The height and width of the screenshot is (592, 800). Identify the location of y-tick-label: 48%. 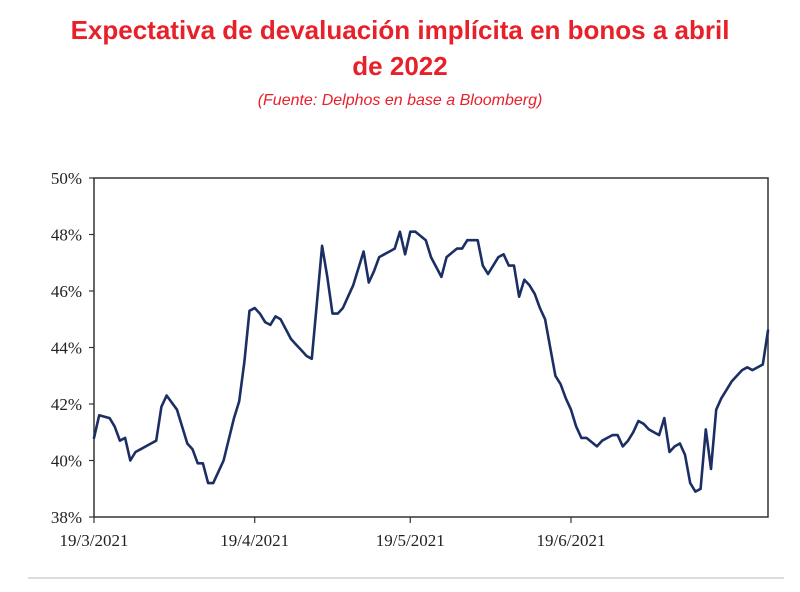
(66, 235).